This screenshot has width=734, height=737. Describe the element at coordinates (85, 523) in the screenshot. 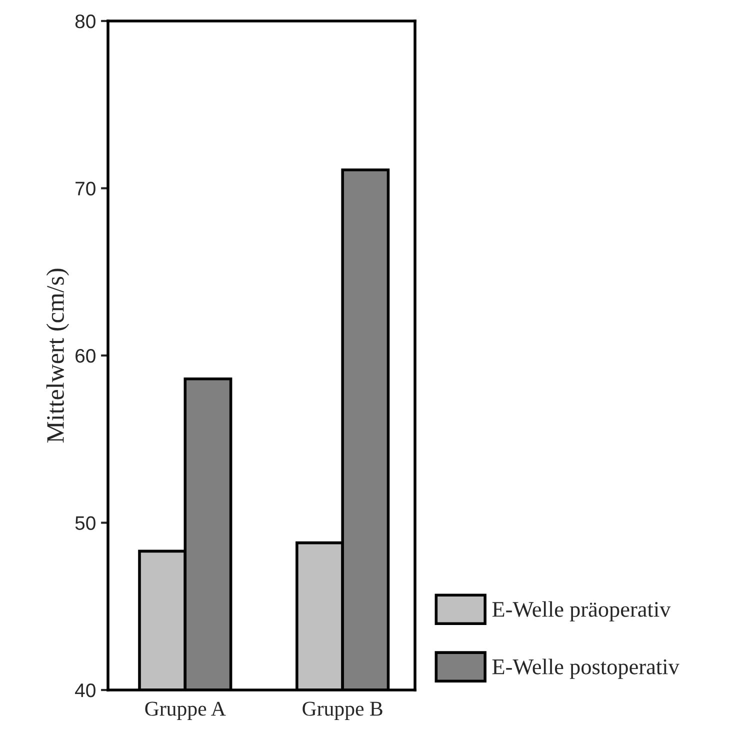

I see `y-tick-label: 50` at that location.